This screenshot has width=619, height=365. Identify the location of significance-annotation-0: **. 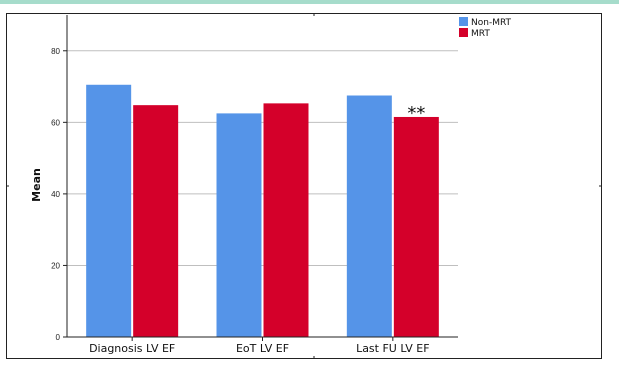
(416, 113).